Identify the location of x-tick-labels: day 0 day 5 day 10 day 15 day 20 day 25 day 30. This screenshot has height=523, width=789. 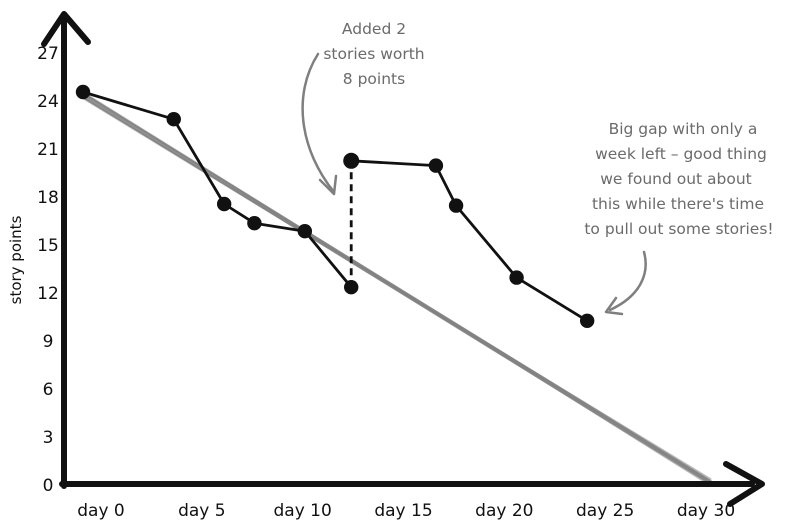
(406, 511).